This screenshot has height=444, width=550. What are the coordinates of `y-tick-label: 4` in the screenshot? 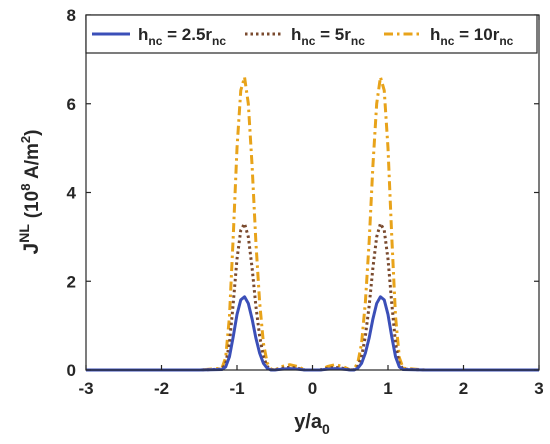 It's located at (72, 193).